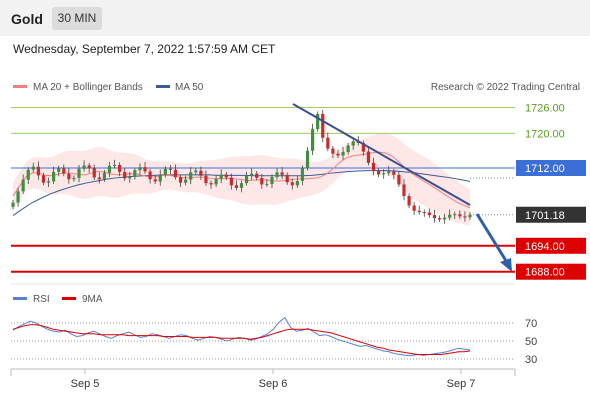 This screenshot has height=400, width=590. I want to click on rsi-oscillator: 30 50 70, so click(274, 341).